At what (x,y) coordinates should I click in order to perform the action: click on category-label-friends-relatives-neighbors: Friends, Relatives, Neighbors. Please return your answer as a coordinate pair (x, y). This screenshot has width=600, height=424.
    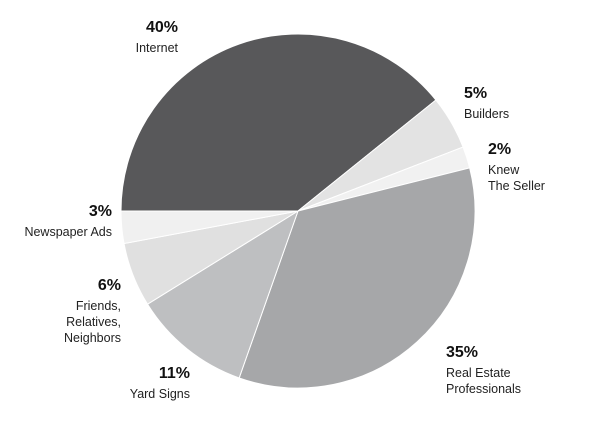
    Looking at the image, I should click on (92, 322).